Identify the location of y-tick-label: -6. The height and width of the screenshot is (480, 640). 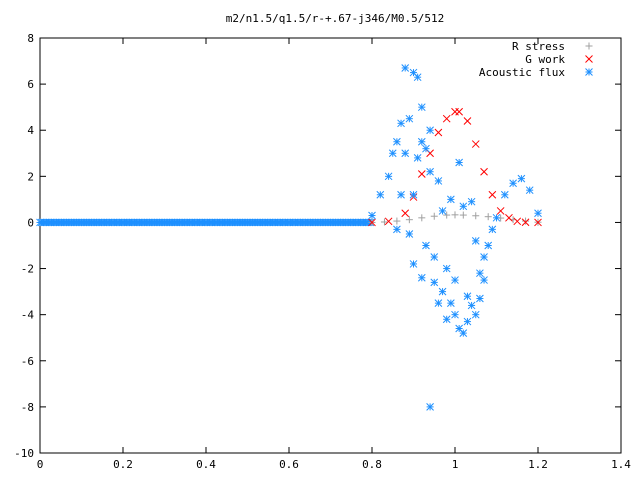
(27, 361).